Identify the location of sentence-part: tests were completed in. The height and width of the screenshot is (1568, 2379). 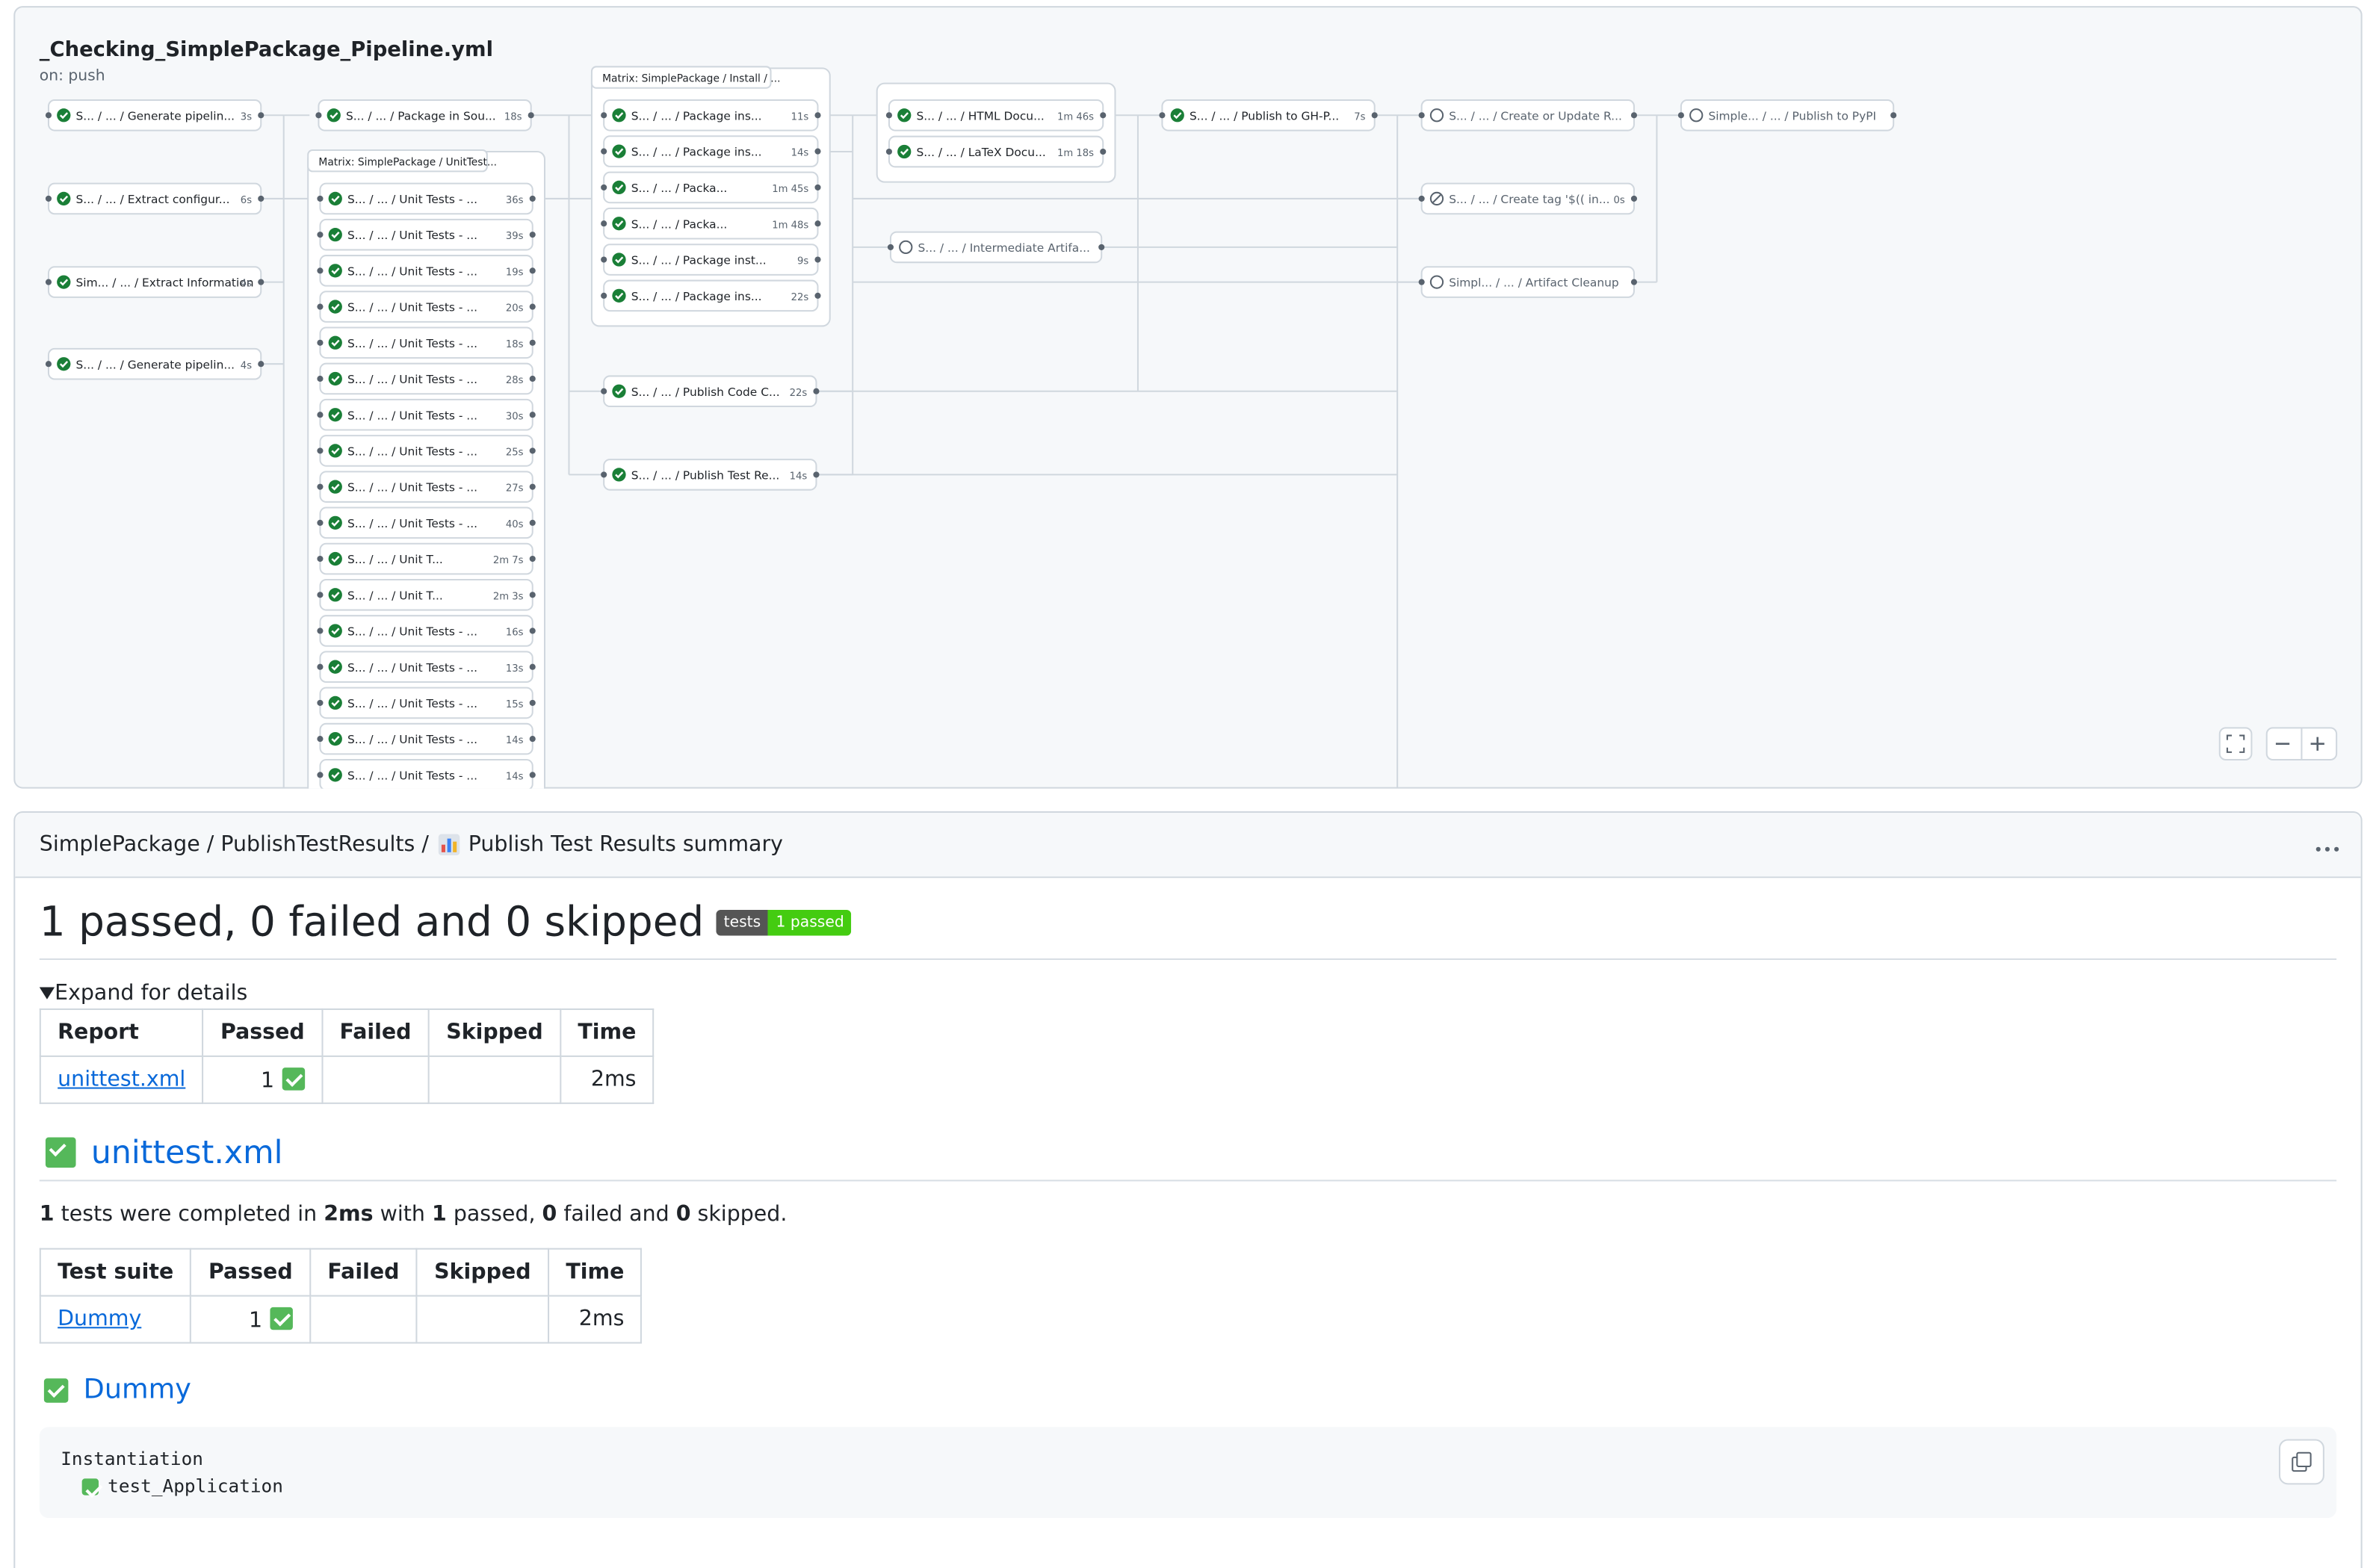
(189, 1214).